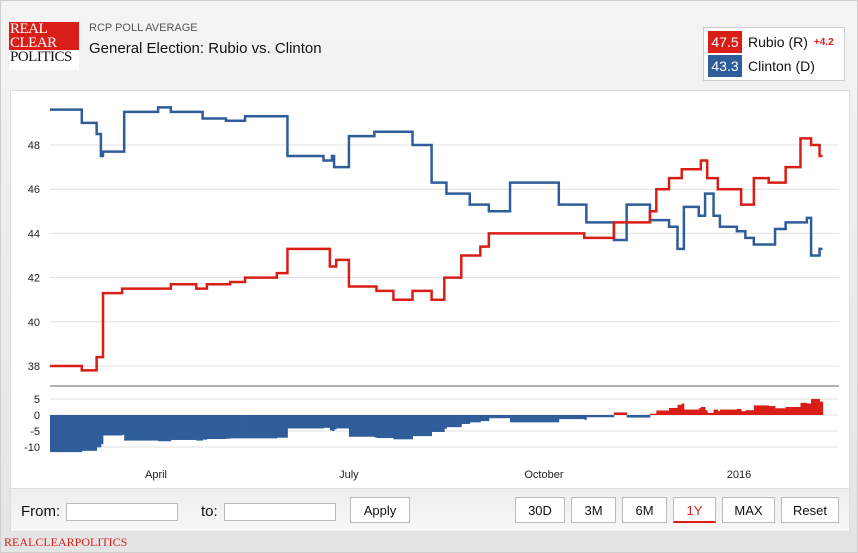  Describe the element at coordinates (35, 432) in the screenshot. I see `spread-y-tick-label: -5` at that location.